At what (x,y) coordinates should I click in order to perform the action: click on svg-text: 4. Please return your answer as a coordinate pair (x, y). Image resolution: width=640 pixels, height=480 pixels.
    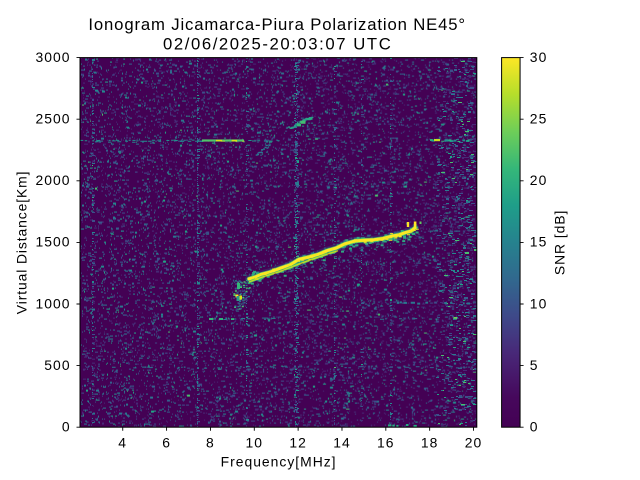
    Looking at the image, I should click on (122, 443).